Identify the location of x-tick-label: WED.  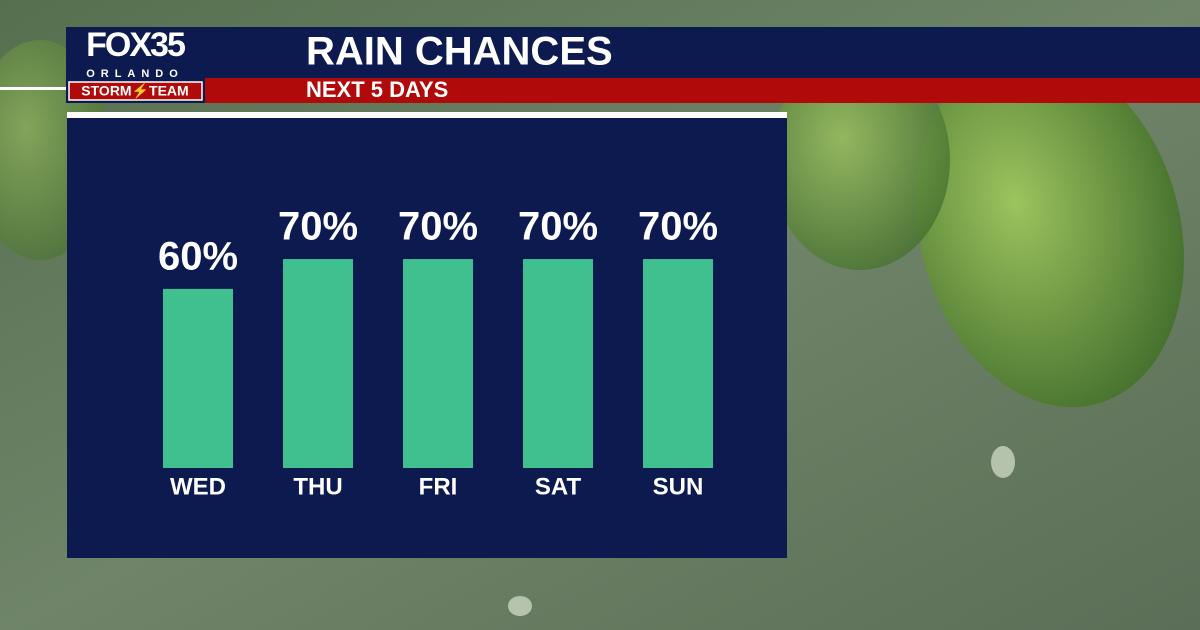
(198, 486).